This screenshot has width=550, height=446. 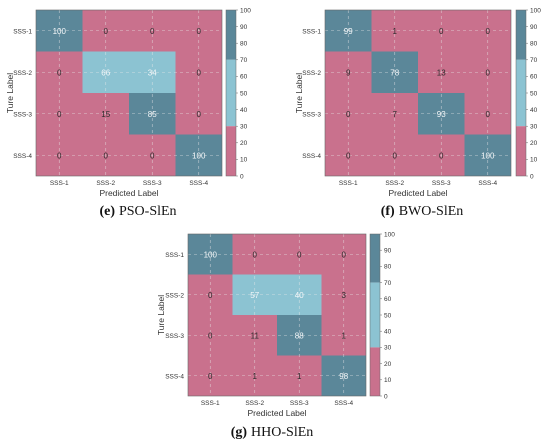 I want to click on caption-name: BWO-SlEn, so click(x=431, y=211).